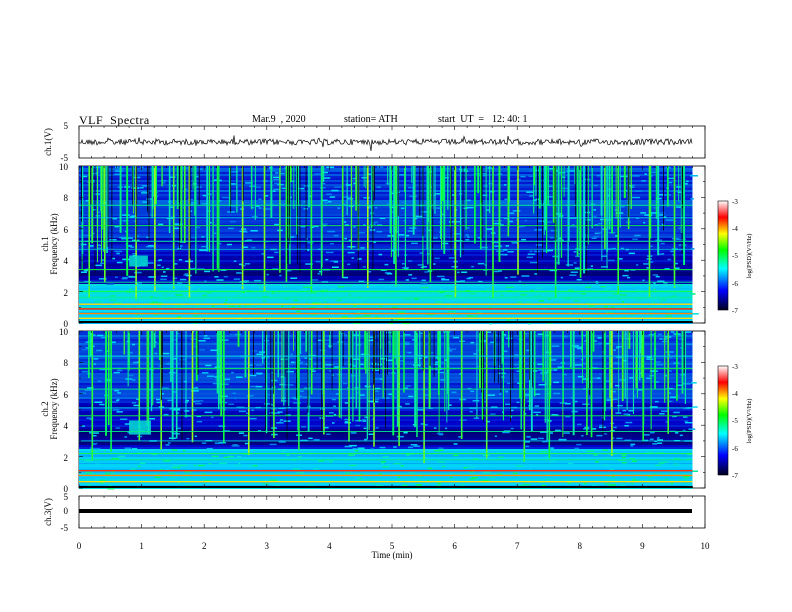  What do you see at coordinates (392, 142) in the screenshot?
I see `ch1-waveform-panel` at bounding box center [392, 142].